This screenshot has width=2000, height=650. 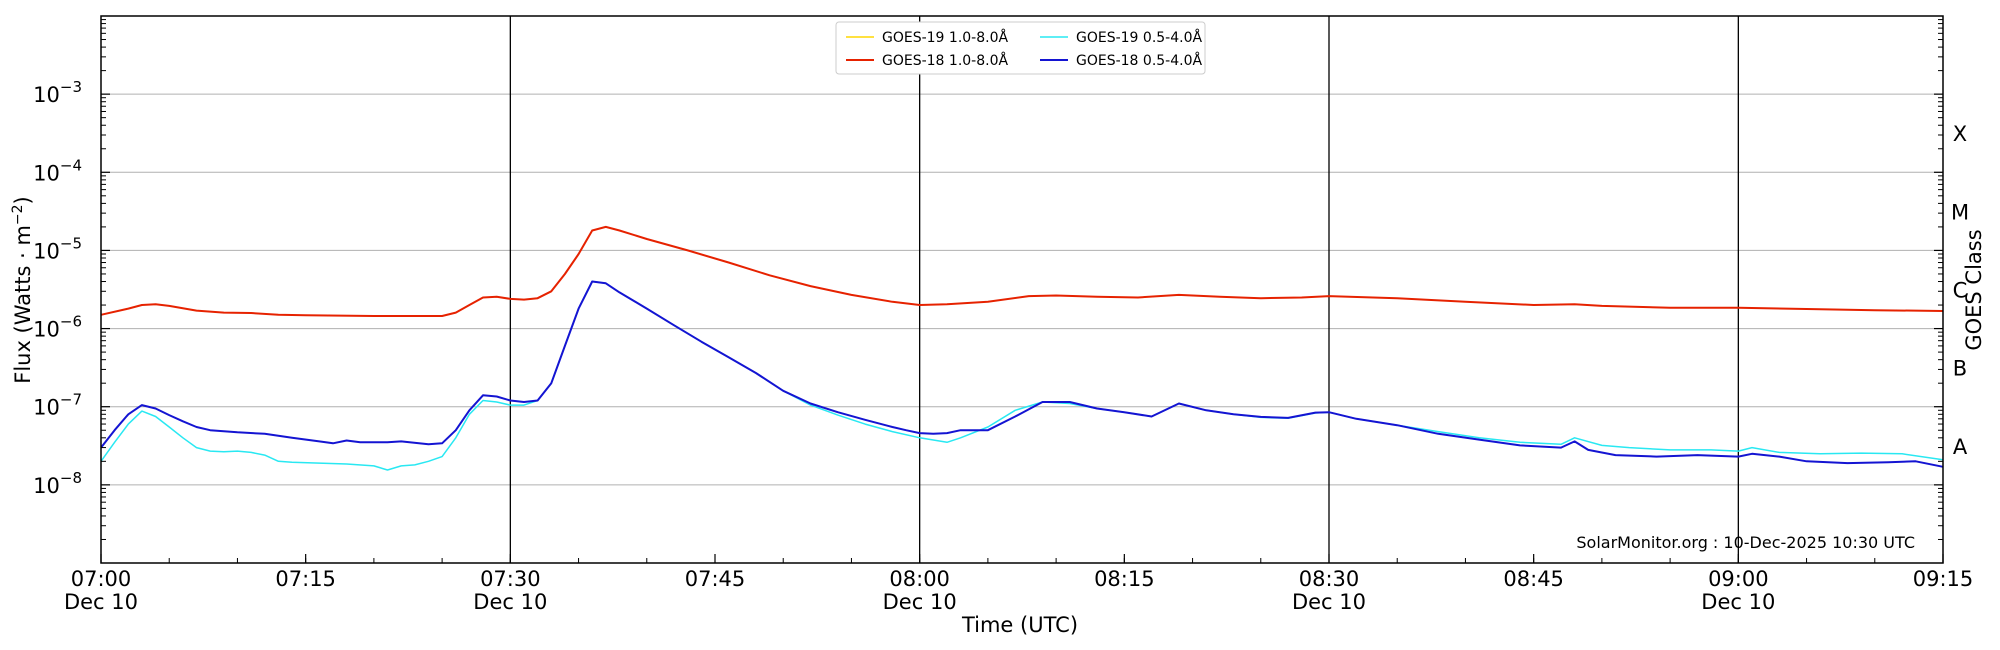 I want to click on y-axis-title: Flux (Watts · m−2), so click(x=22, y=290).